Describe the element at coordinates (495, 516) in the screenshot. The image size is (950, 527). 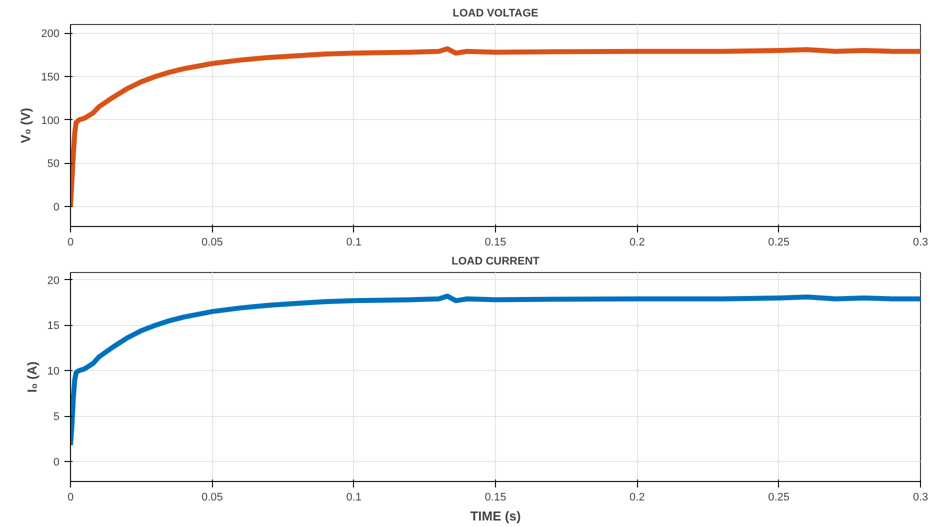
I see `x-axis-title: TIME (s)` at that location.